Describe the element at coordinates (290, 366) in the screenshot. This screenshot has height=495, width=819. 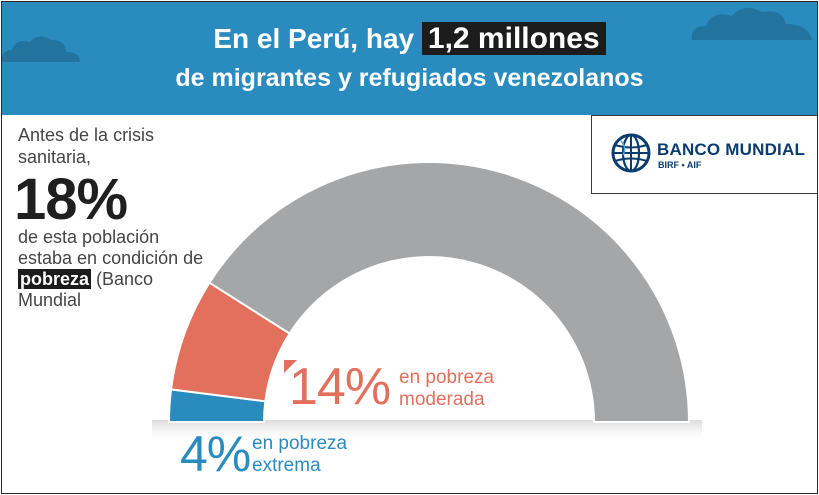
I see `moderada-marker-icon` at that location.